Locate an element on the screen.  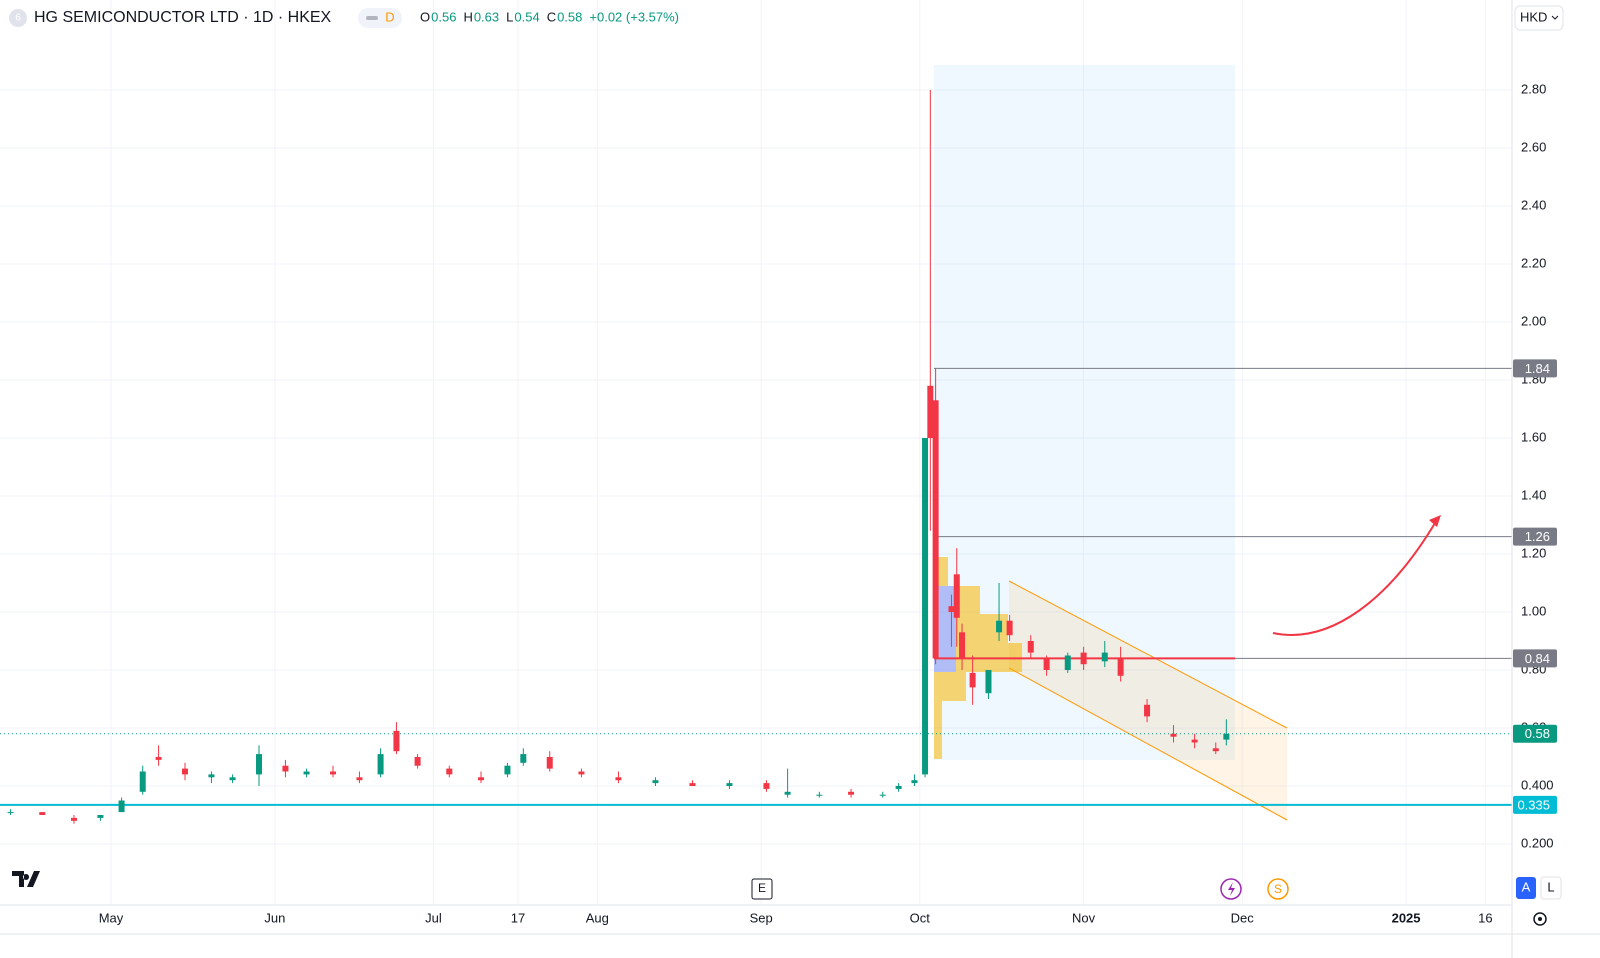
ohlc-value: 0.54 is located at coordinates (526, 16).